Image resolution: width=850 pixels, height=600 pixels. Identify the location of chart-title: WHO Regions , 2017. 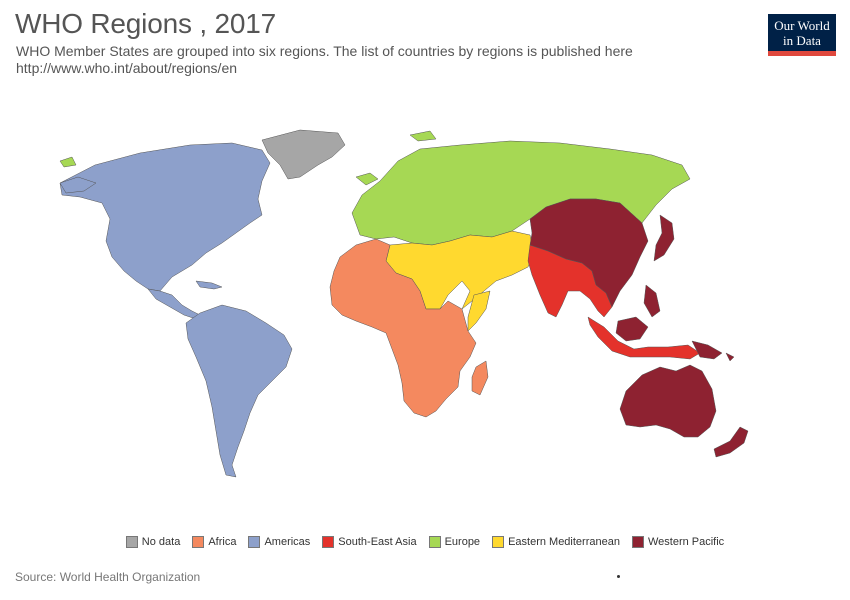
(145, 23).